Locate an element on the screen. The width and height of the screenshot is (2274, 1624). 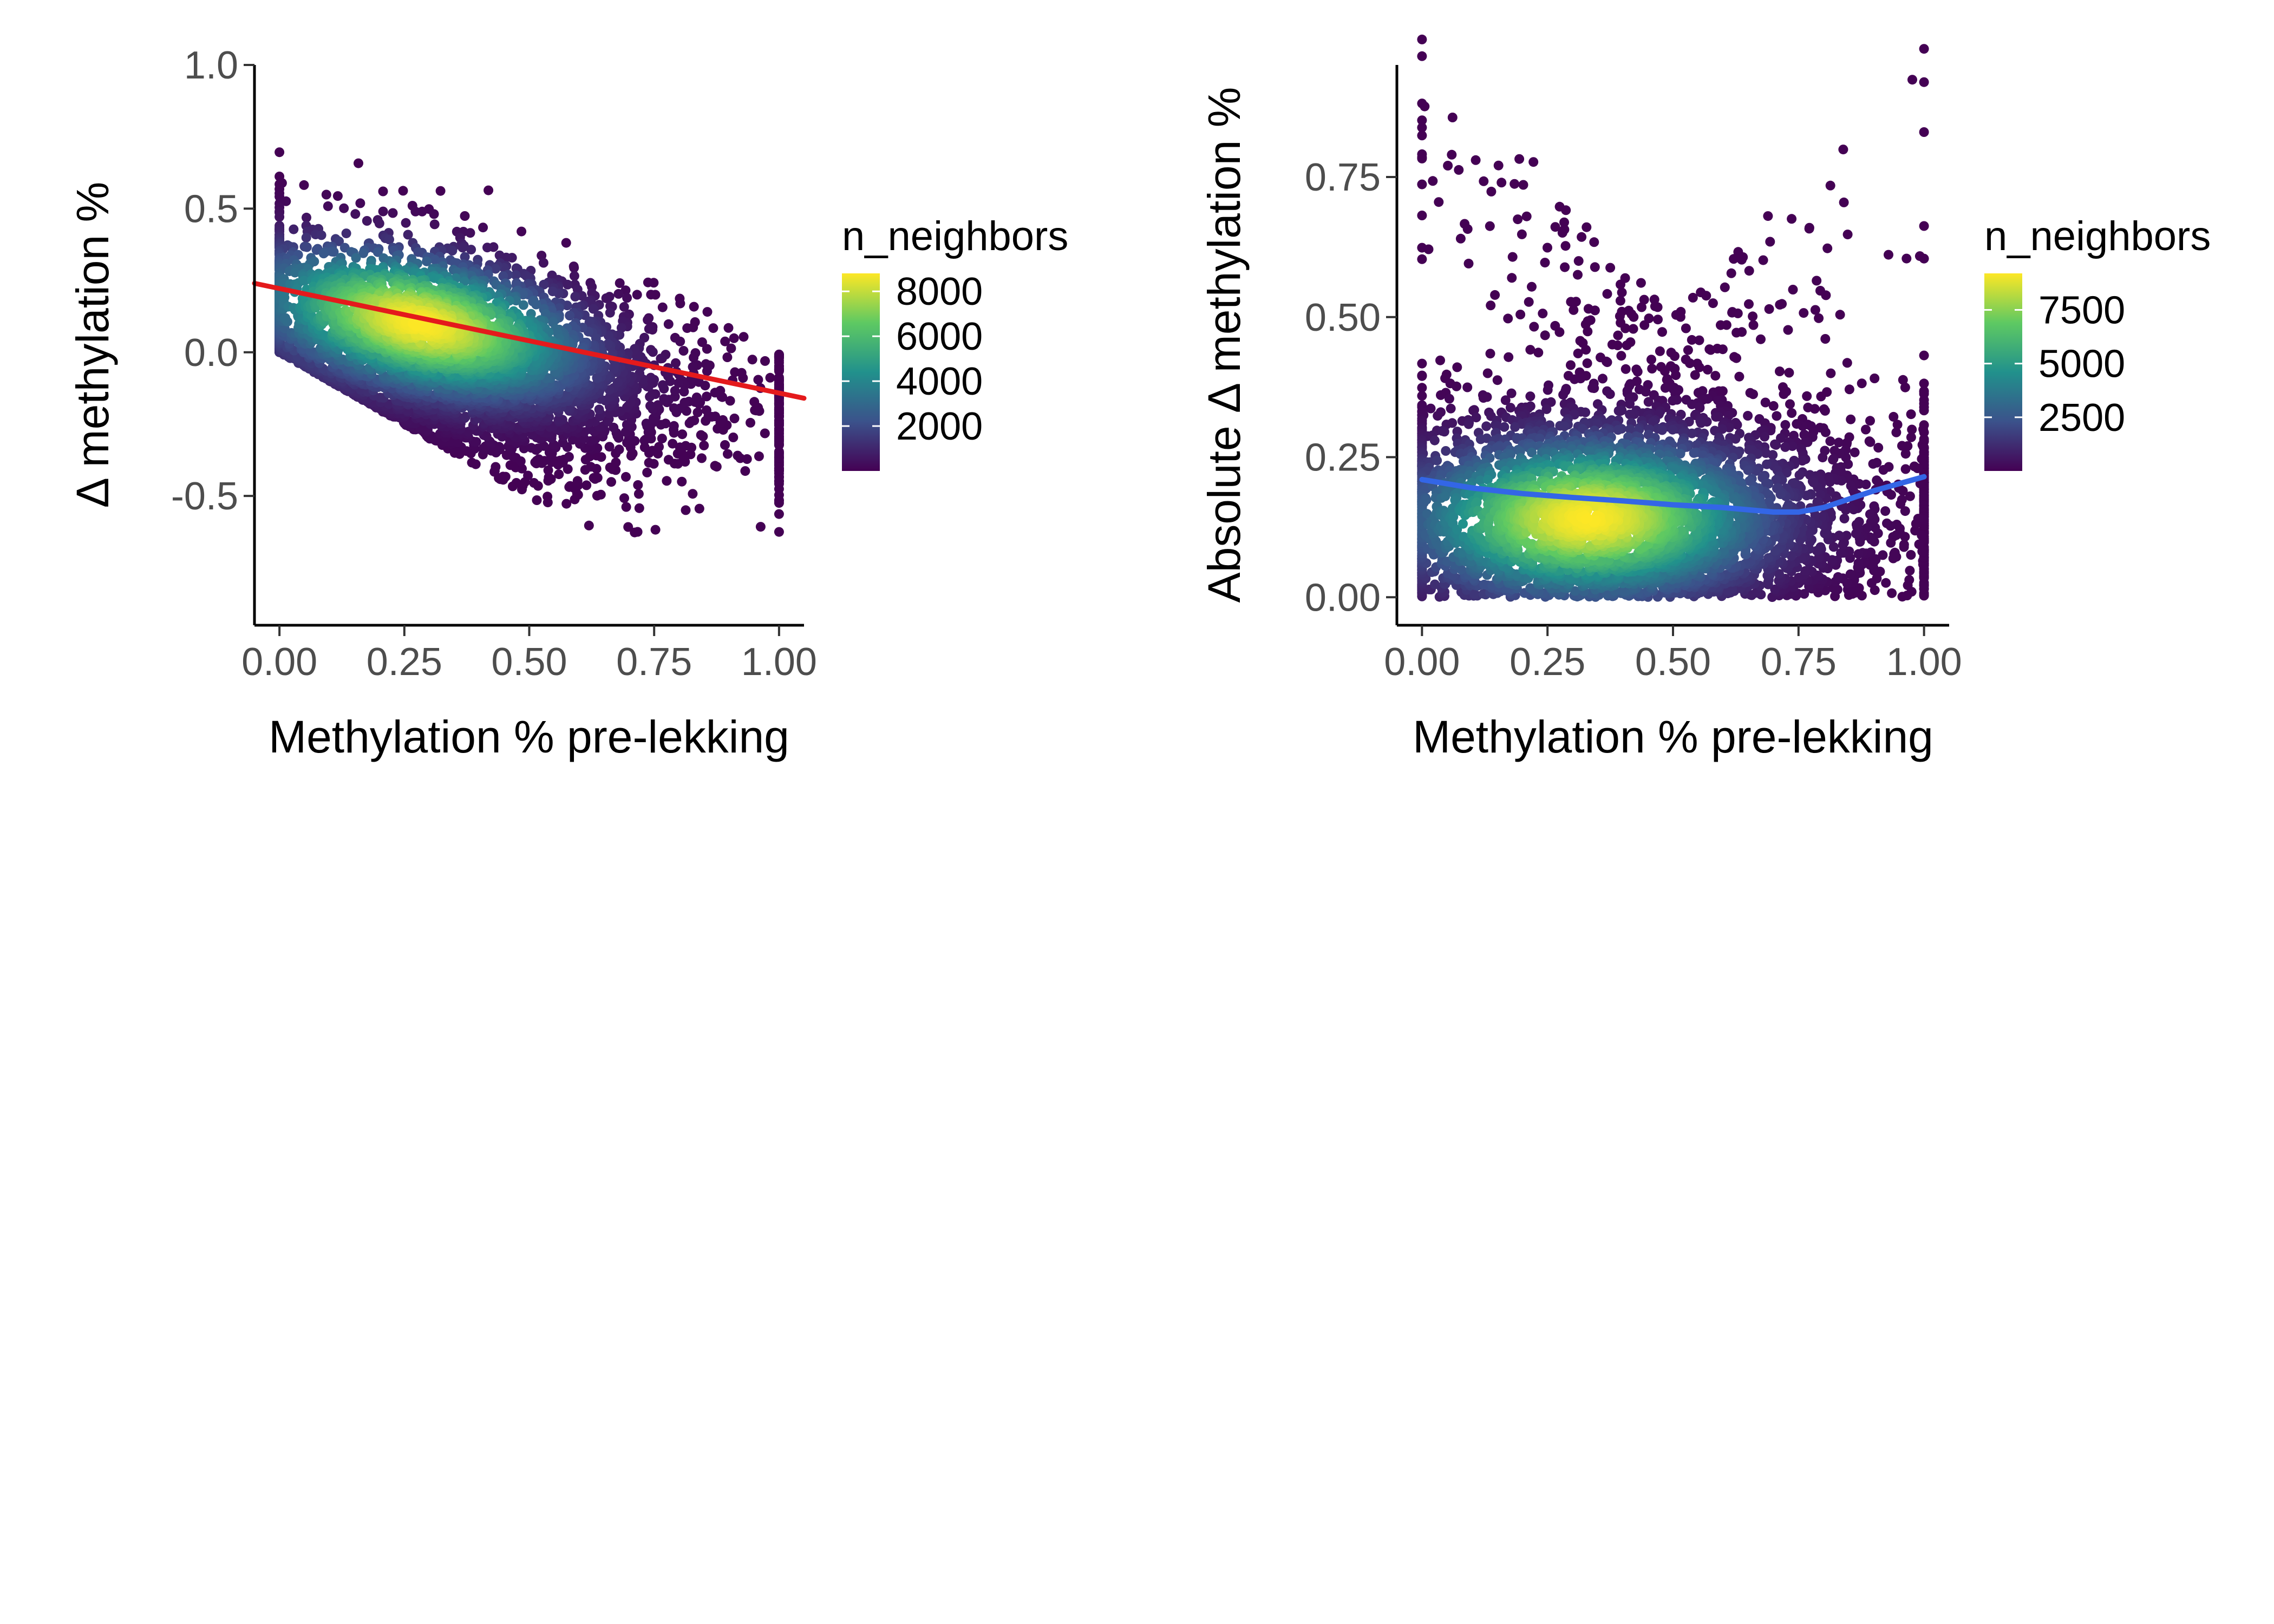
x-tick-label: 0.50 is located at coordinates (529, 662).